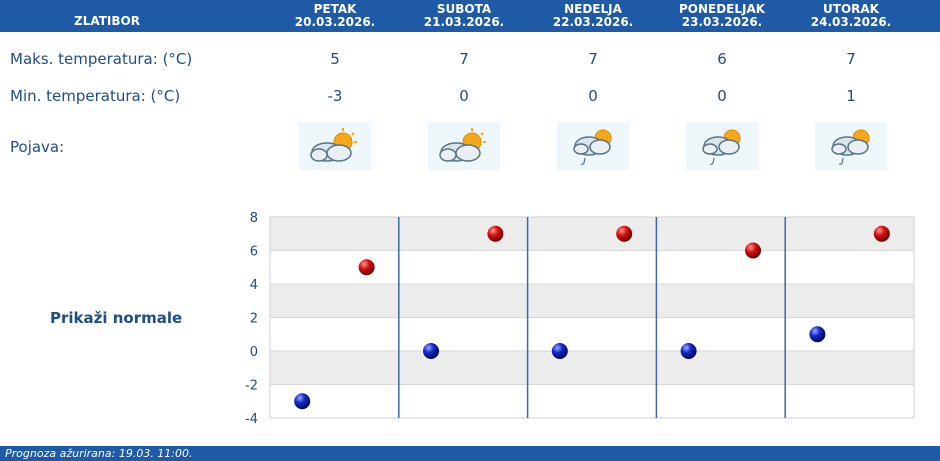  Describe the element at coordinates (254, 352) in the screenshot. I see `y-tick-label: 0` at that location.